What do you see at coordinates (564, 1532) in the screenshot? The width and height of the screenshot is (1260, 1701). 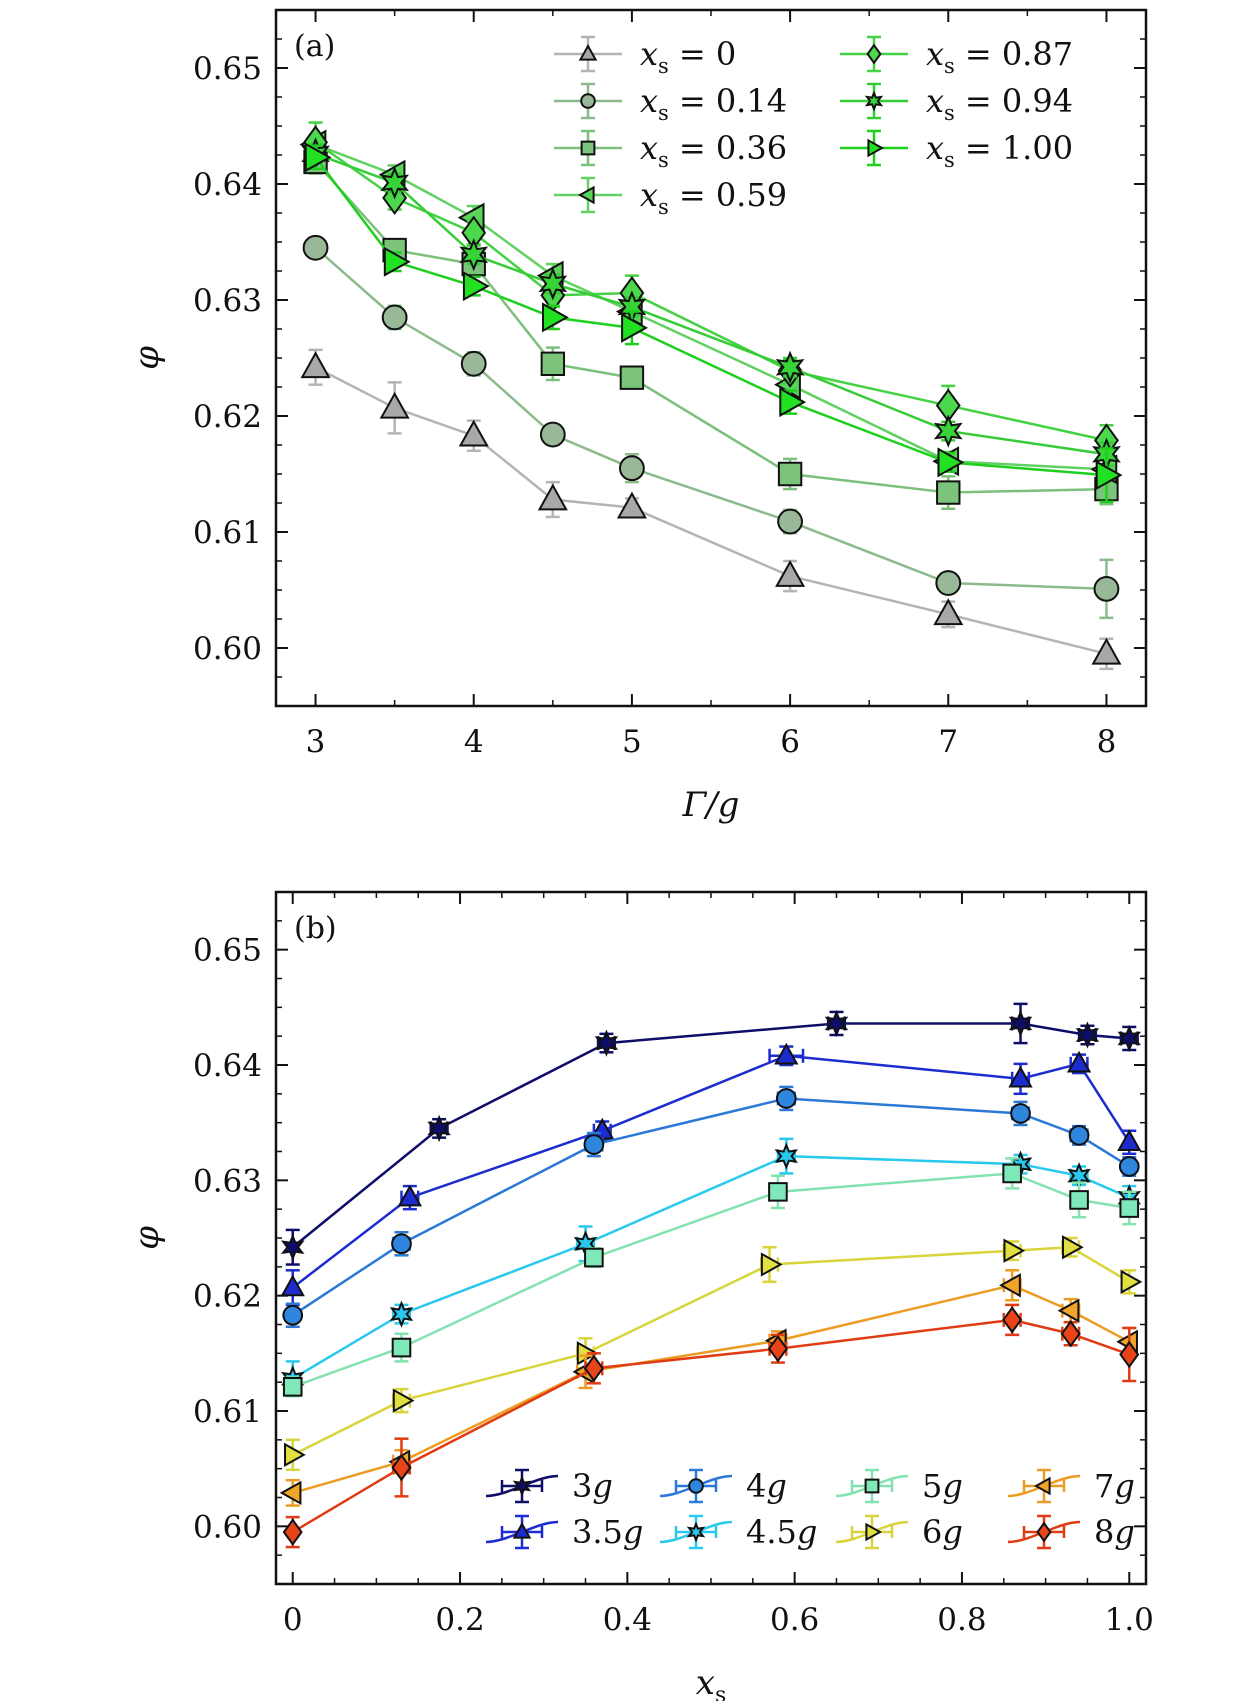 I see `legend-item: 3.5g` at bounding box center [564, 1532].